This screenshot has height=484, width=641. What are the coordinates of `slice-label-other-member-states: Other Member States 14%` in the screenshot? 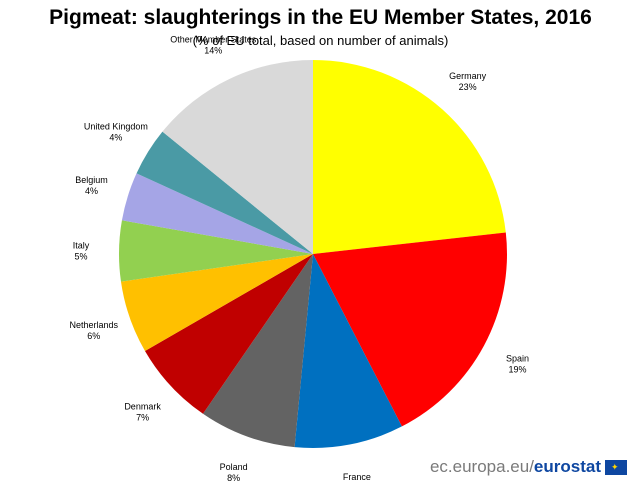 It's located at (213, 45).